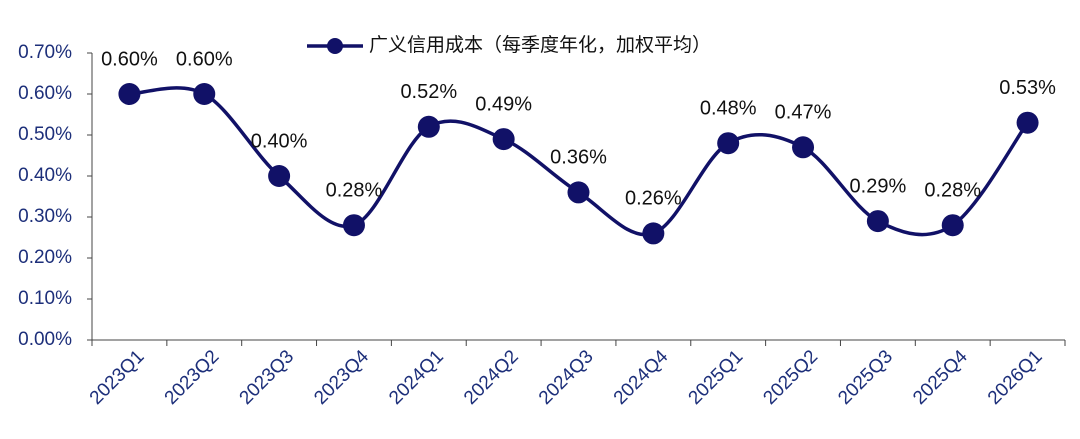  I want to click on y-tick-label: 0.30%, so click(45, 216).